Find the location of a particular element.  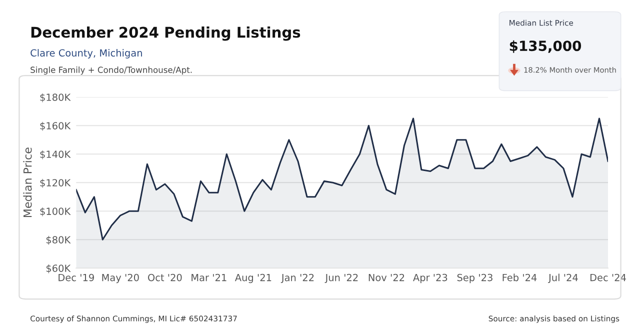

y-tick-label: $80K is located at coordinates (58, 240).